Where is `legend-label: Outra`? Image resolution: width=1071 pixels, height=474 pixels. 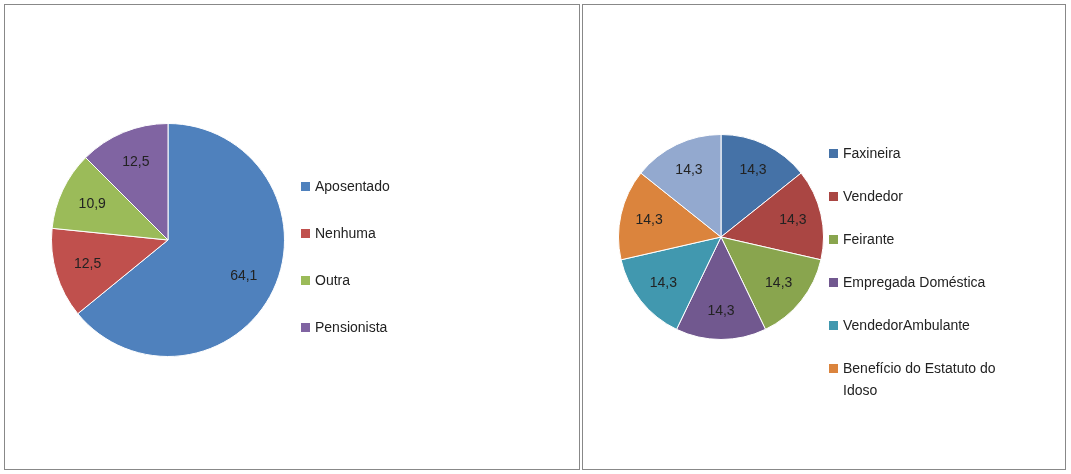
legend-label: Outra is located at coordinates (333, 280).